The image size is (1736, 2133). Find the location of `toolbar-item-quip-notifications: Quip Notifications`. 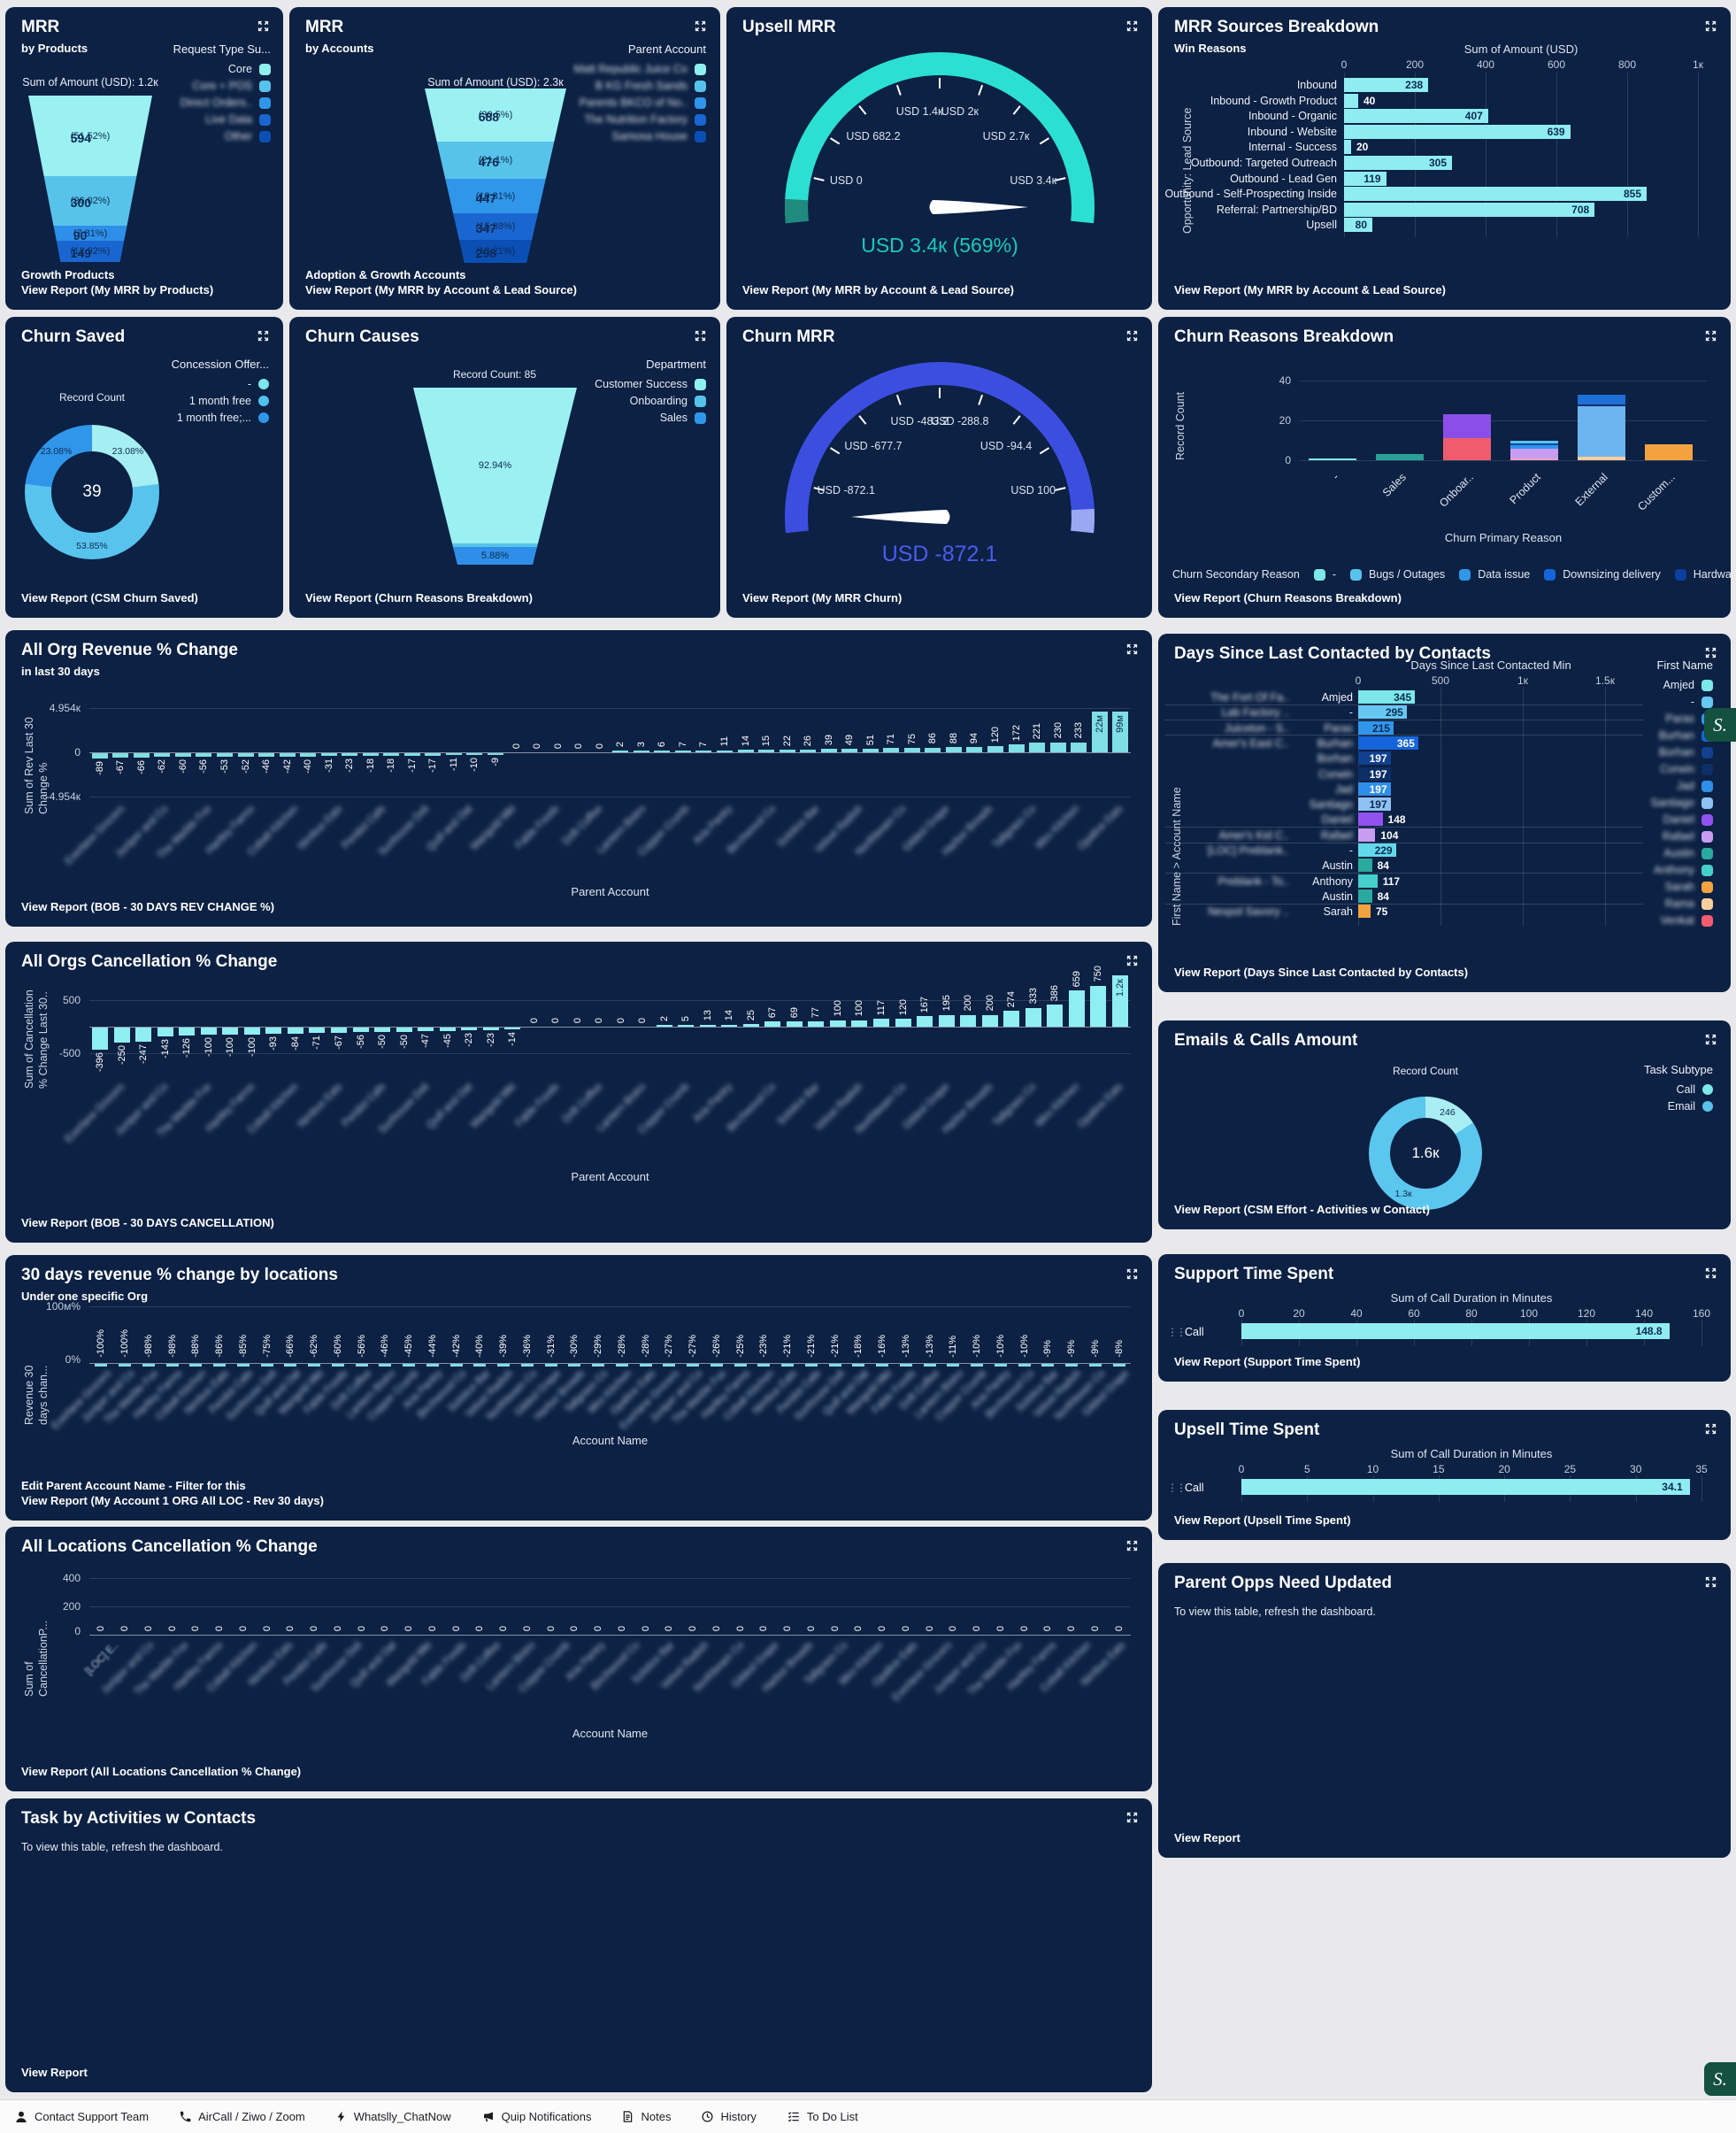

toolbar-item-quip-notifications: Quip Notifications is located at coordinates (536, 2116).